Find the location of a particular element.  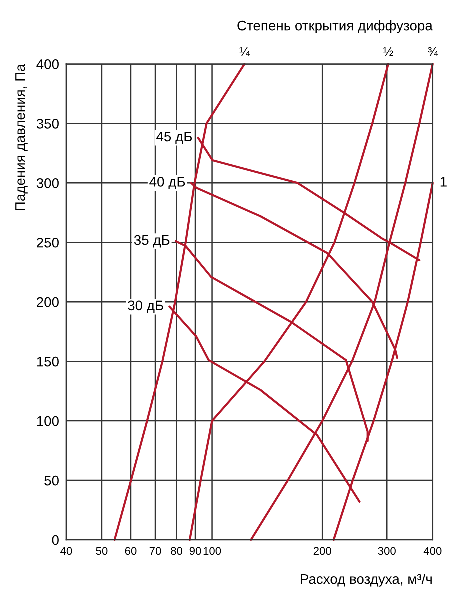

x-tick-label: 70 is located at coordinates (156, 551).